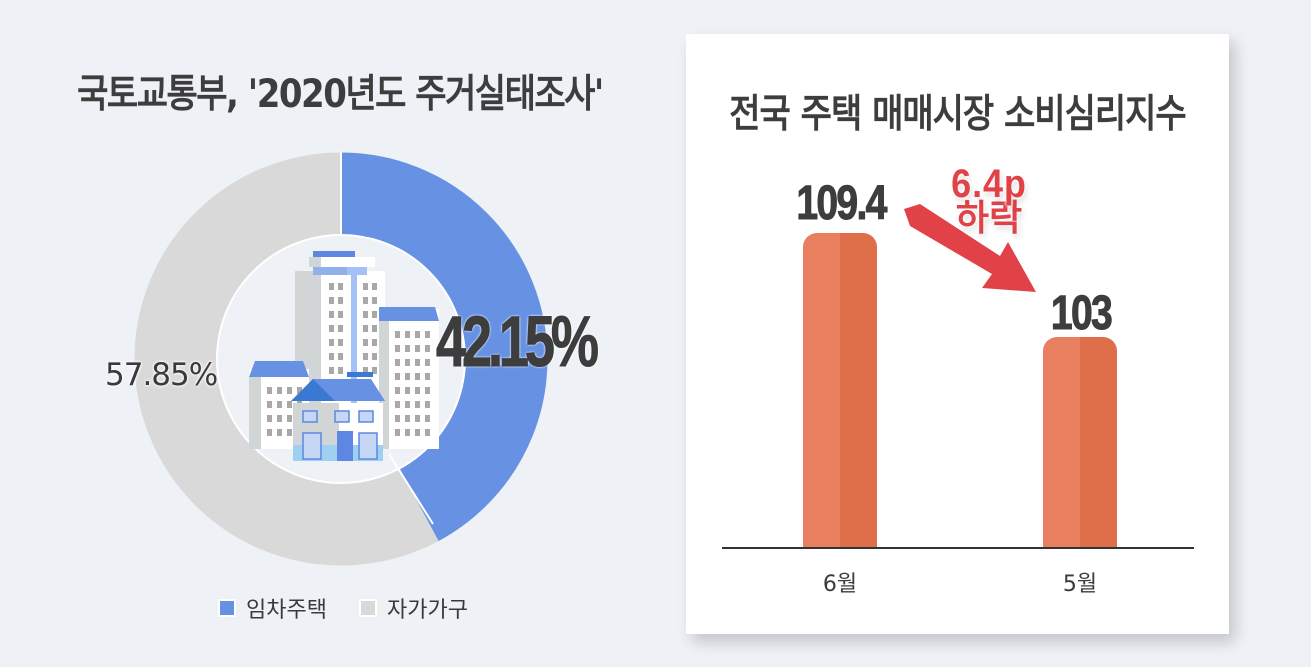 This screenshot has width=1311, height=667. Describe the element at coordinates (227, 608) in the screenshot. I see `legend-swatch-rental` at that location.